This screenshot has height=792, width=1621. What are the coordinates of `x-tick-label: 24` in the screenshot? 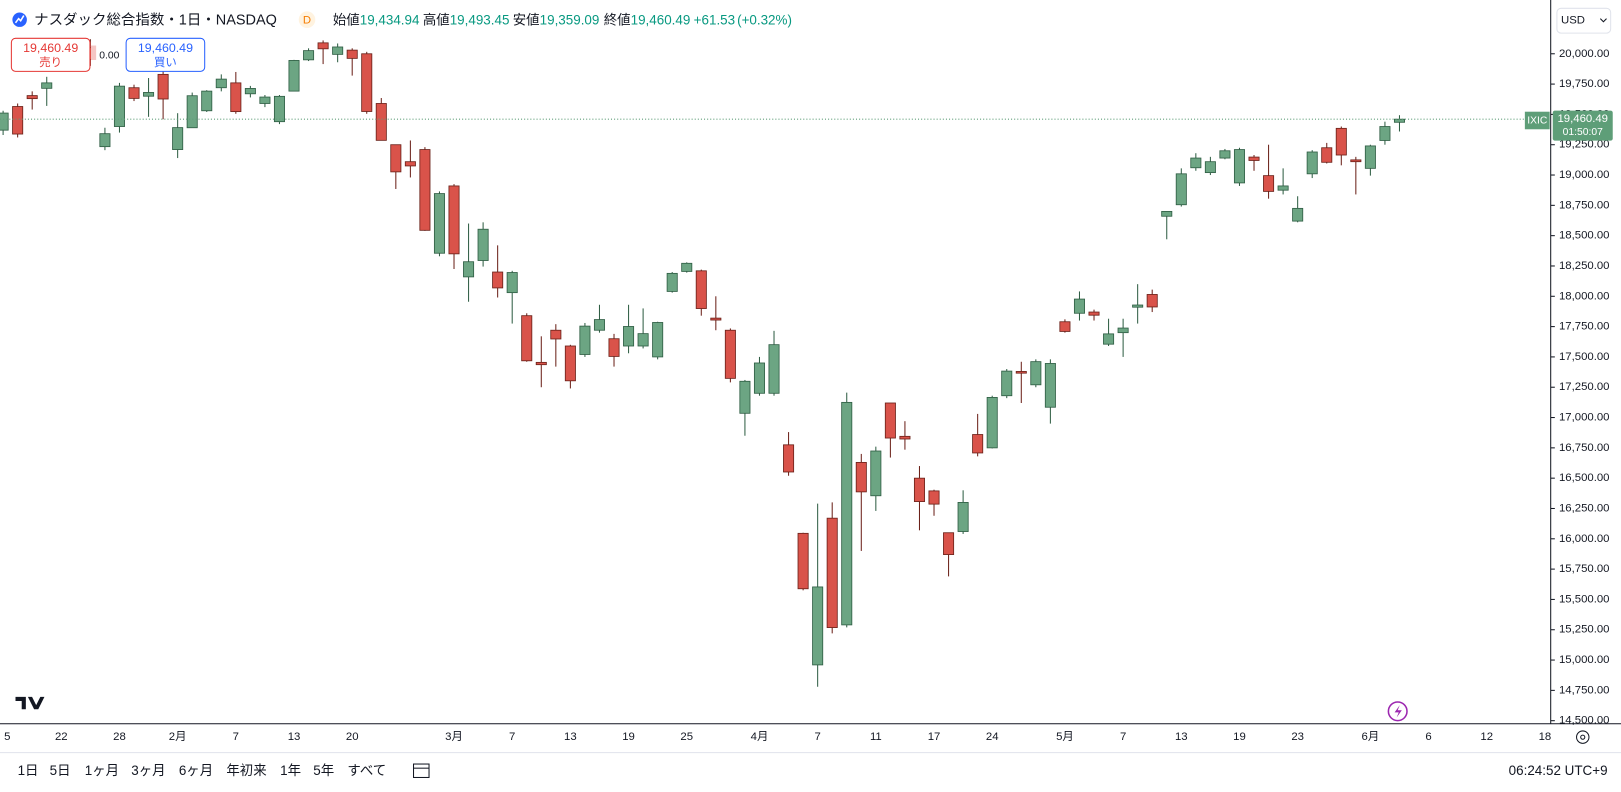 It's located at (992, 737).